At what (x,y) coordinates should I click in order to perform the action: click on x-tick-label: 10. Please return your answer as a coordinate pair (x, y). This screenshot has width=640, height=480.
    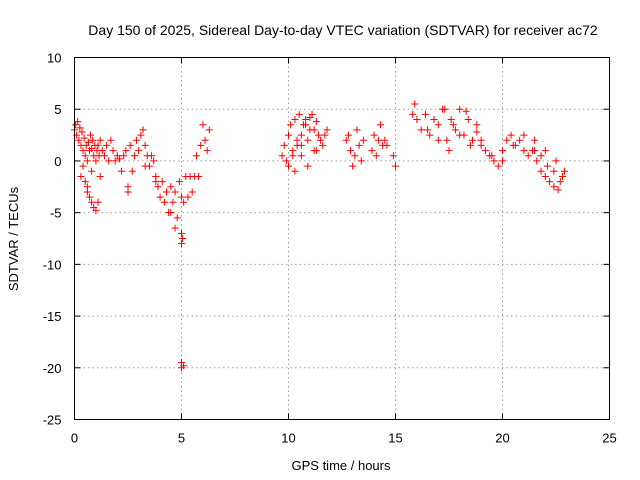
    Looking at the image, I should click on (288, 438).